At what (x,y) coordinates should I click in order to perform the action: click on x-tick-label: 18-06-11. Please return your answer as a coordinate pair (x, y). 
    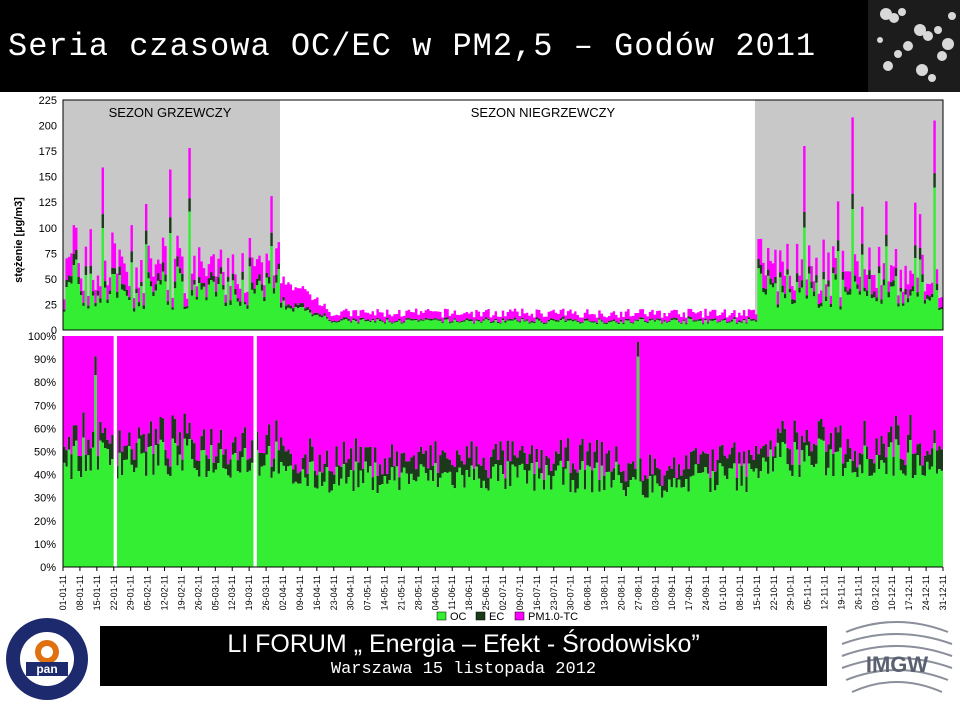
    Looking at the image, I should click on (469, 592).